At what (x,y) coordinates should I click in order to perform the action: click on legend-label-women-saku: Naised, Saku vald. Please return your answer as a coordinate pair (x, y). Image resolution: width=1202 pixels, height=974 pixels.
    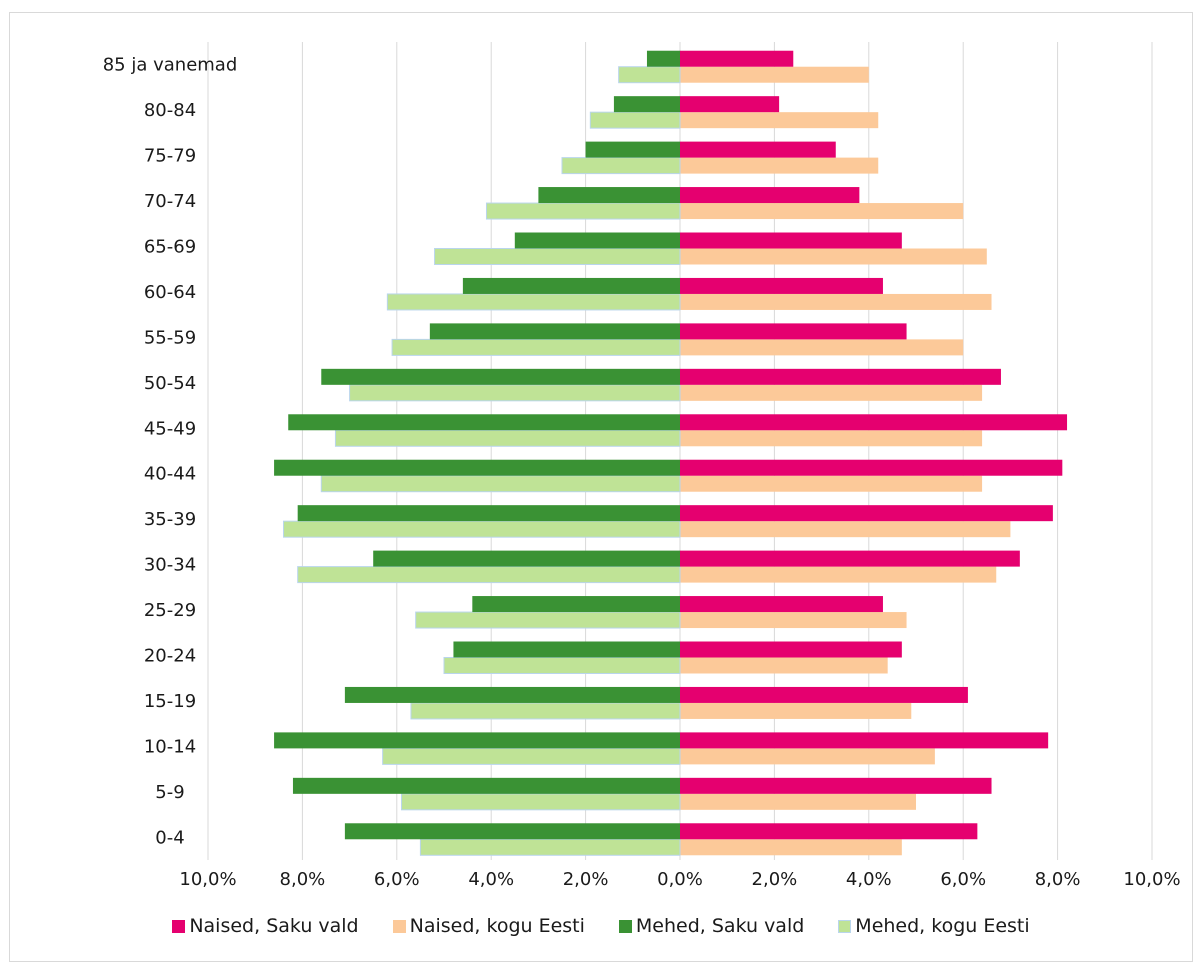
    Looking at the image, I should click on (274, 926).